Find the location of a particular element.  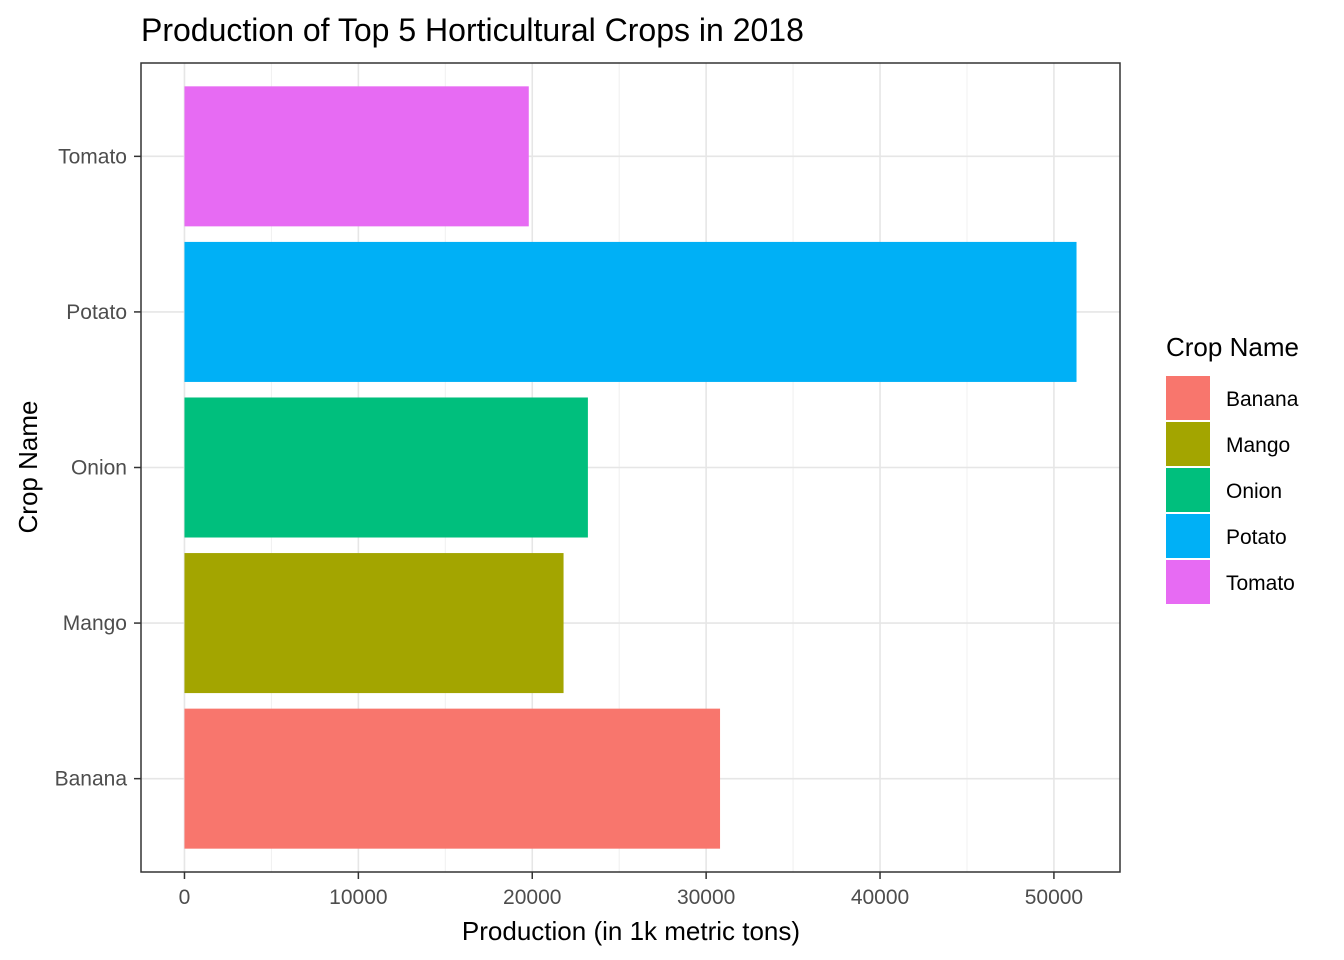

legend-title: Crop Name is located at coordinates (1232, 347).